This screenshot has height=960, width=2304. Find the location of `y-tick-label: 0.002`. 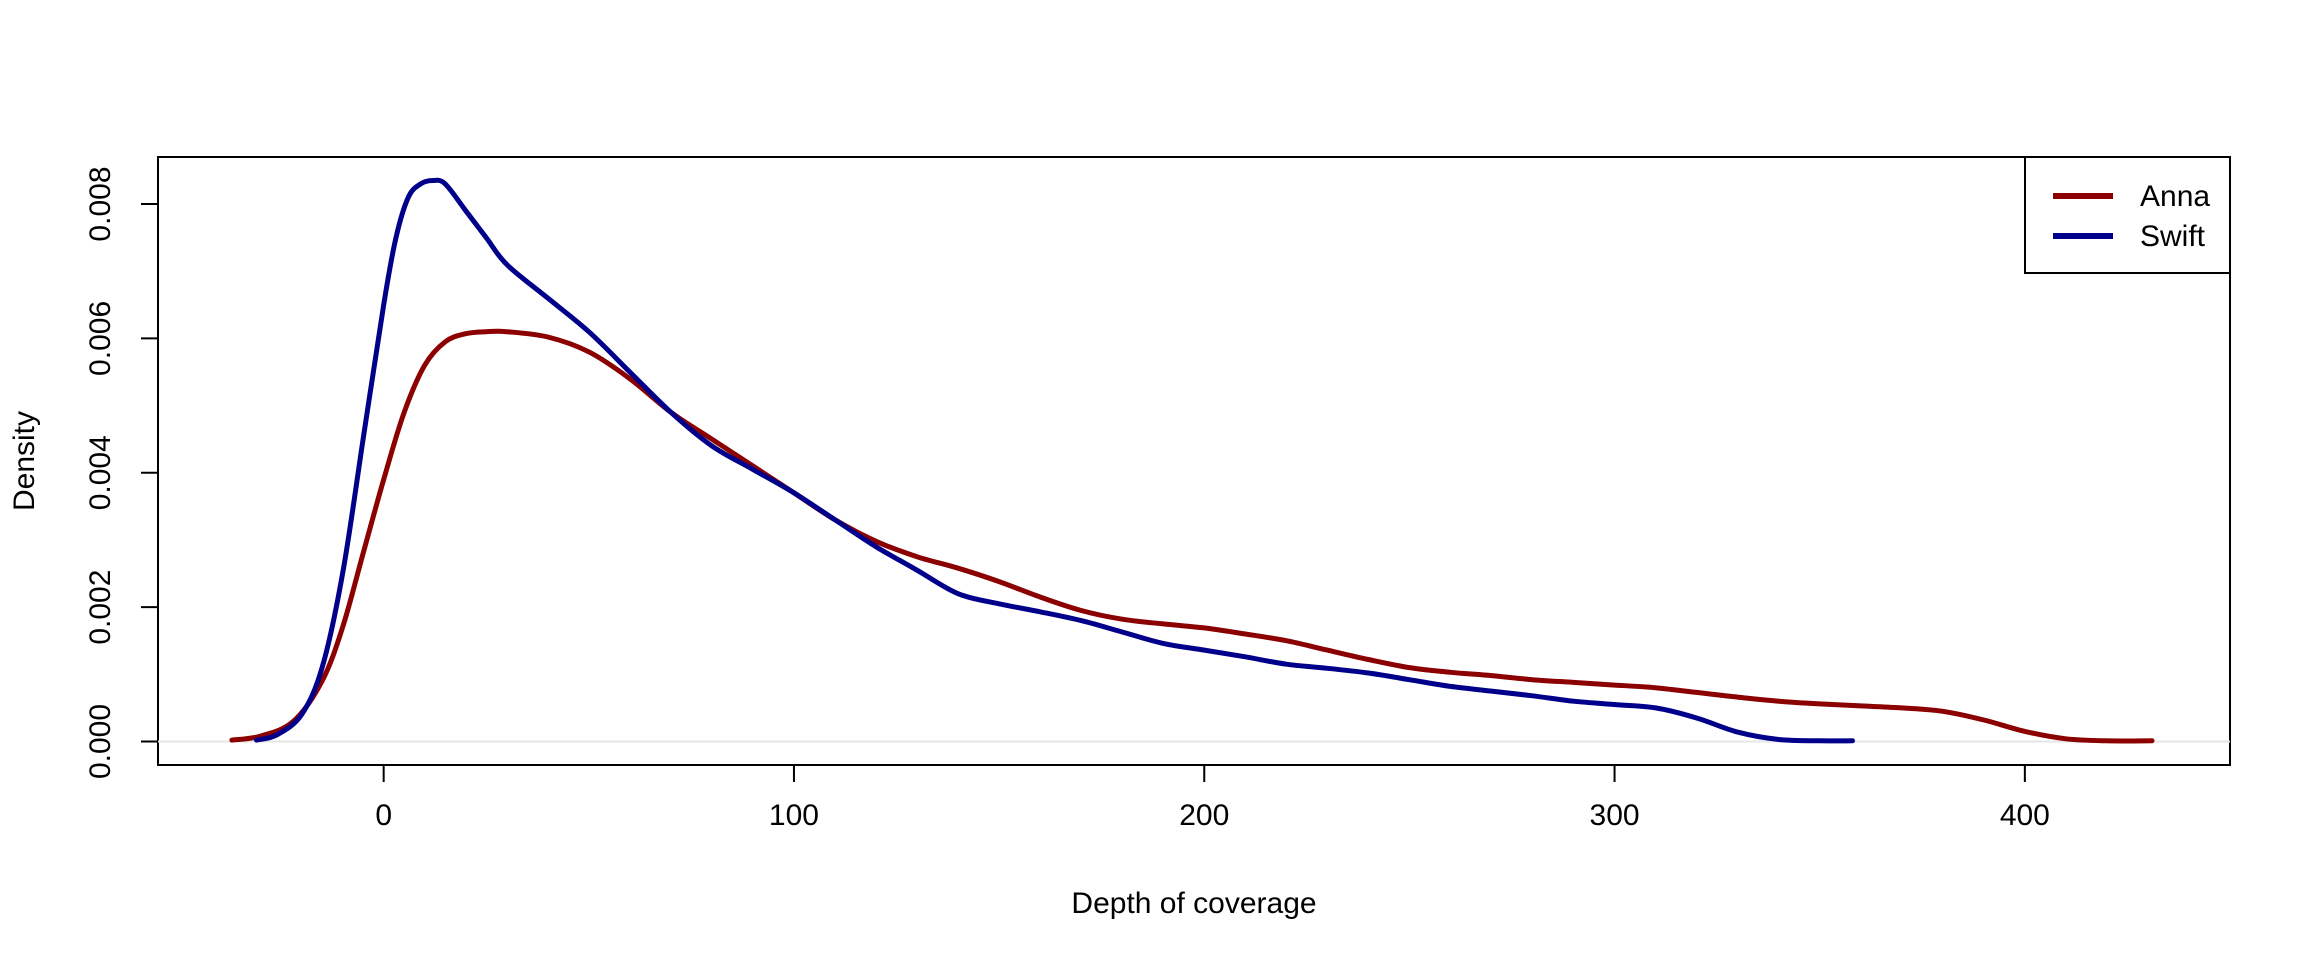

y-tick-label: 0.002 is located at coordinates (100, 607).